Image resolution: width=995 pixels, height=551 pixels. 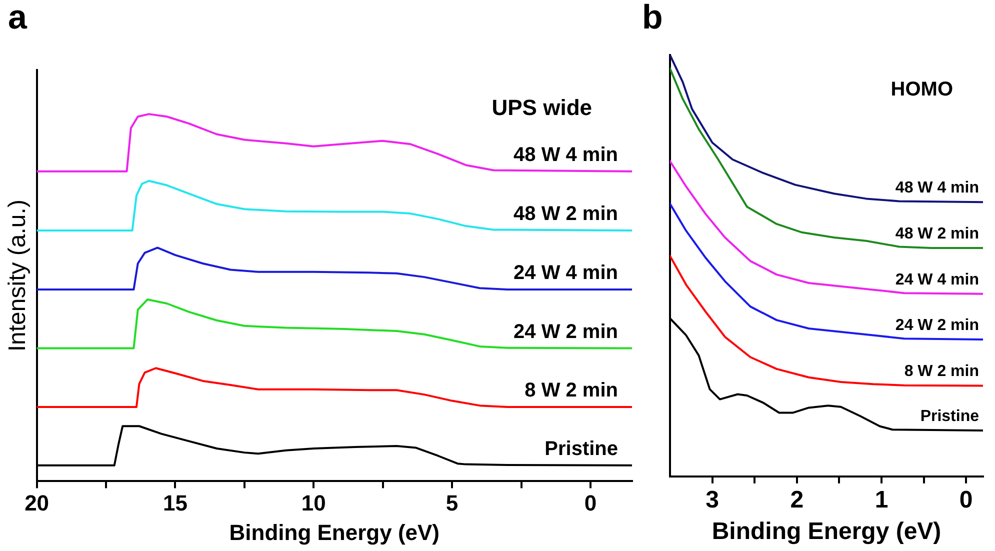 What do you see at coordinates (175, 503) in the screenshot?
I see `x-tick-label: 15` at bounding box center [175, 503].